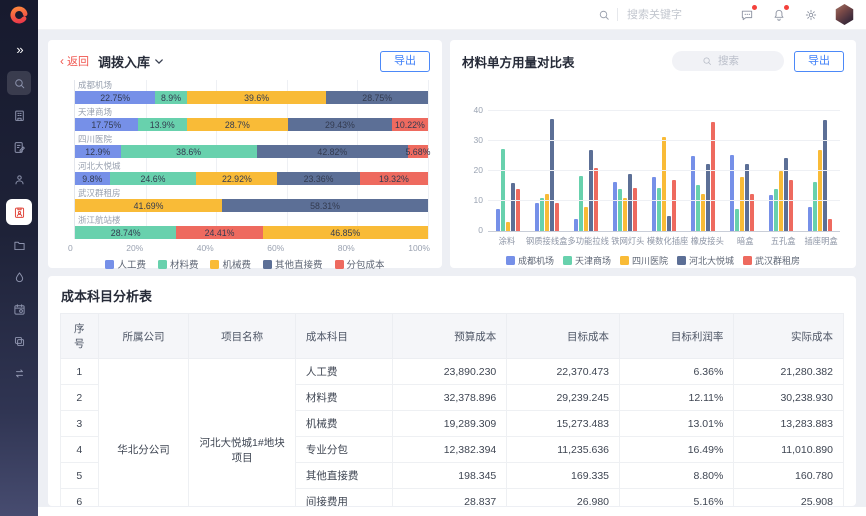 The height and width of the screenshot is (516, 866). Describe the element at coordinates (452, 423) in the screenshot. I see `table-row: 3 机械费 19,289.309 15,273.483 13.01% 13,283.883` at that location.